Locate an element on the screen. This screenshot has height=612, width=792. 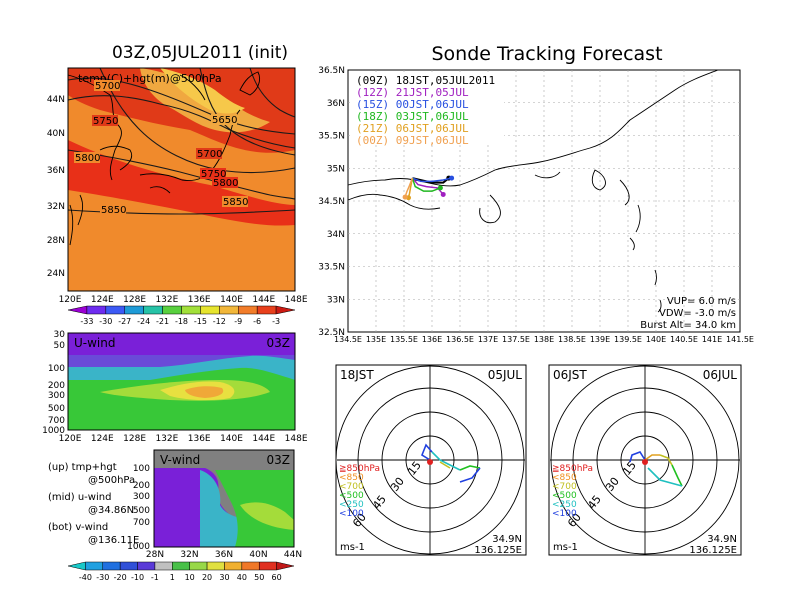
colorbar-label: -1 is located at coordinates (155, 577).